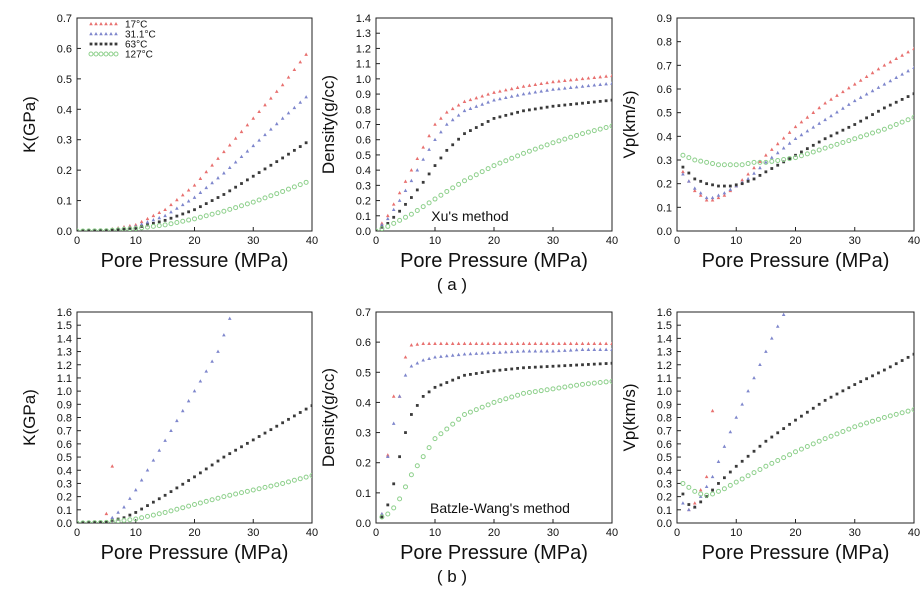 This screenshot has width=922, height=590. I want to click on legend-marker, so click(111, 34).